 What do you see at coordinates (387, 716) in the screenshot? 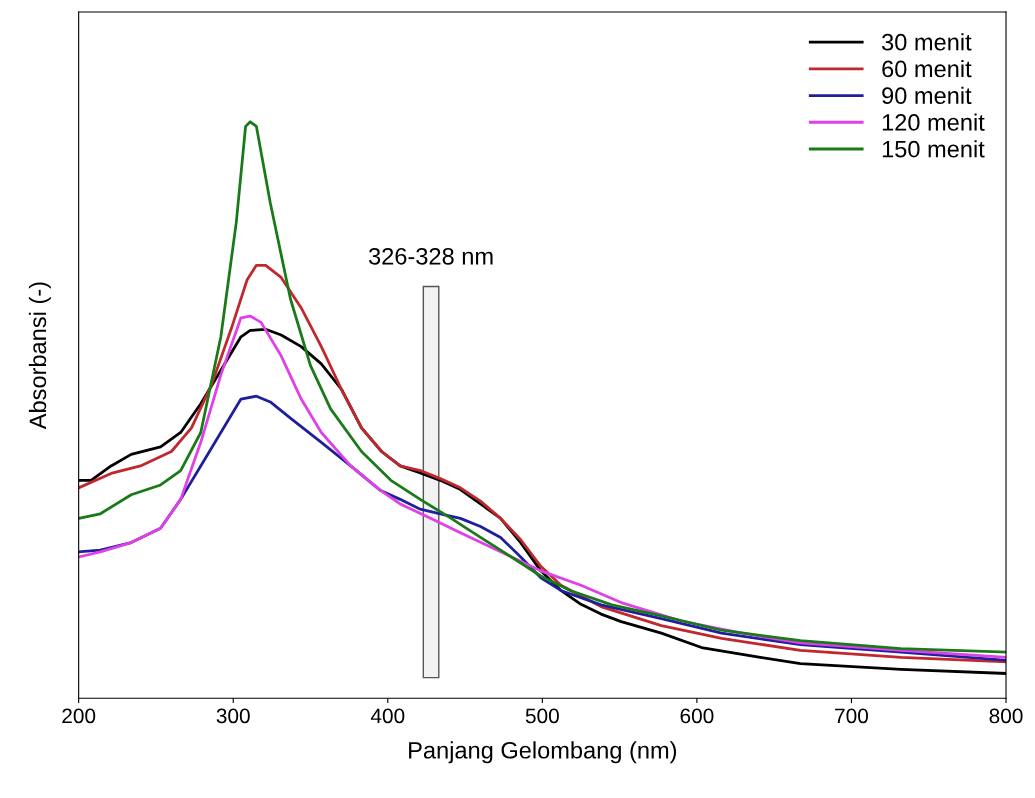
I see `x-tick-label: 400` at bounding box center [387, 716].